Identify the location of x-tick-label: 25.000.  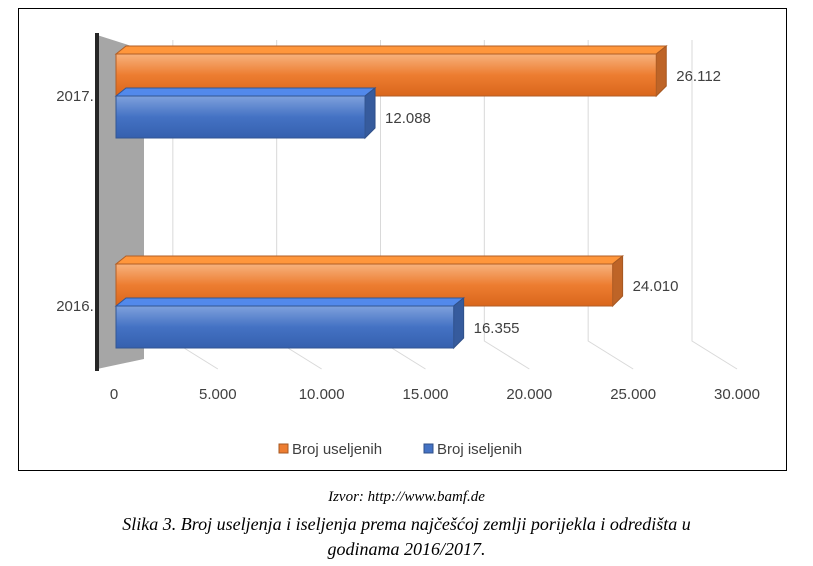
(633, 394).